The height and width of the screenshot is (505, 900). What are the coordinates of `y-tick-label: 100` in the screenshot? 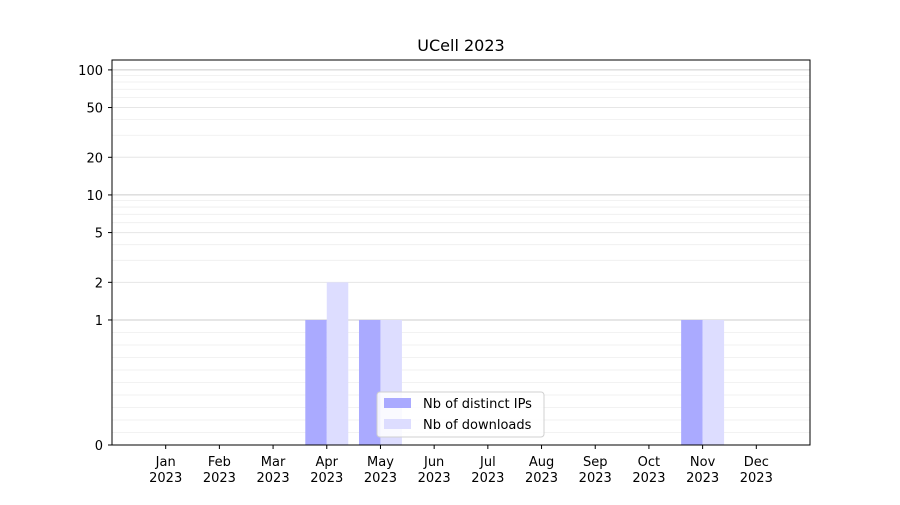 It's located at (90, 71).